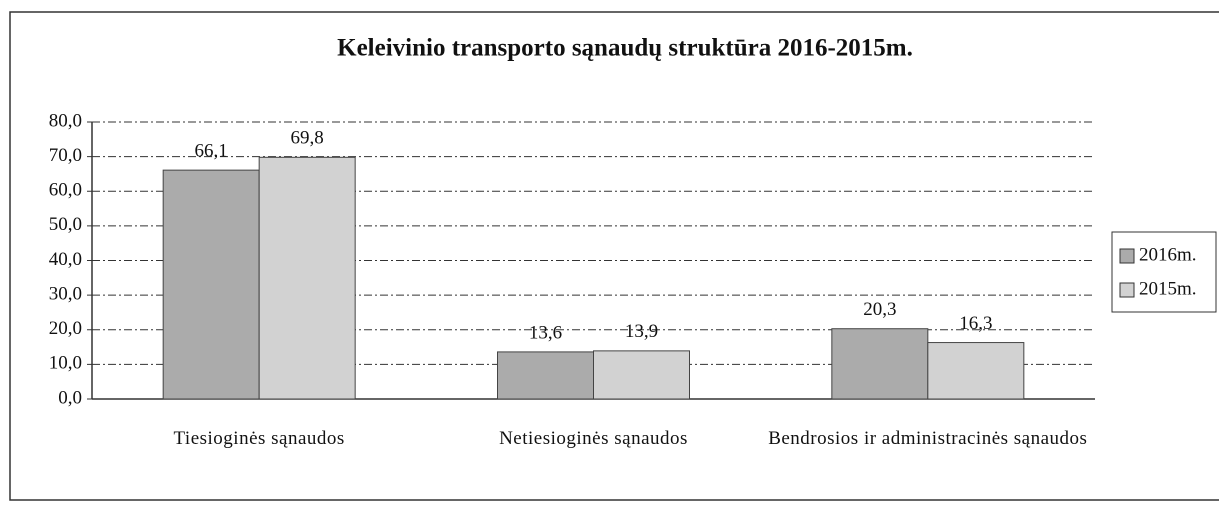  I want to click on y-tick-label: 50,0, so click(65, 224).